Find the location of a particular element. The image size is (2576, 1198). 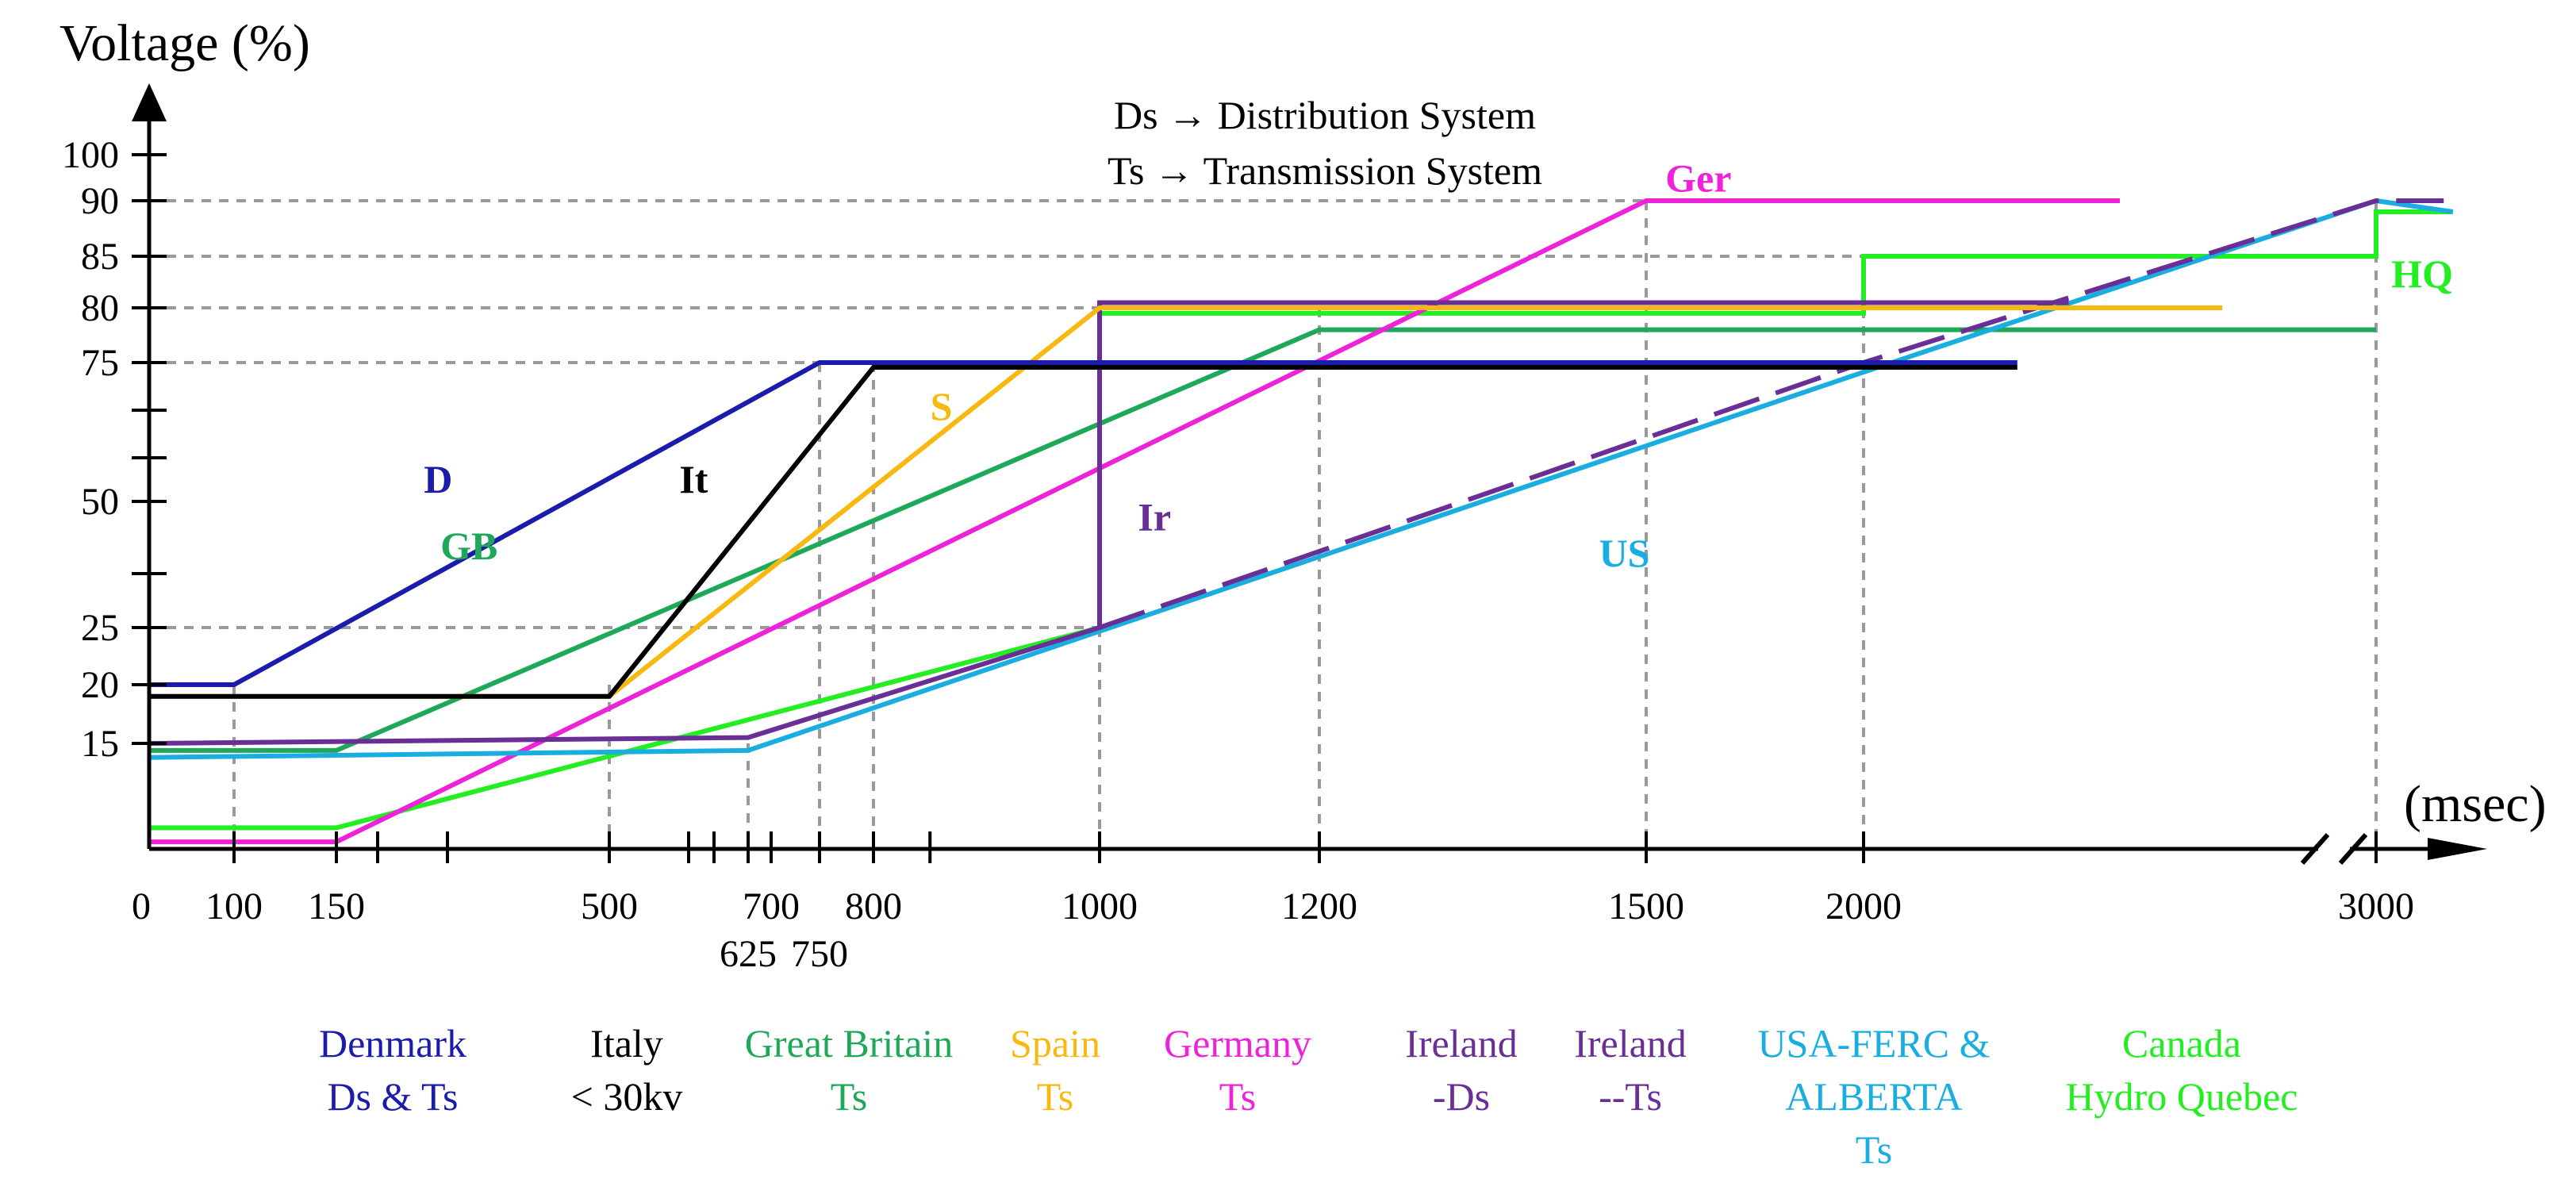

x-tick-label: 750 is located at coordinates (820, 954).